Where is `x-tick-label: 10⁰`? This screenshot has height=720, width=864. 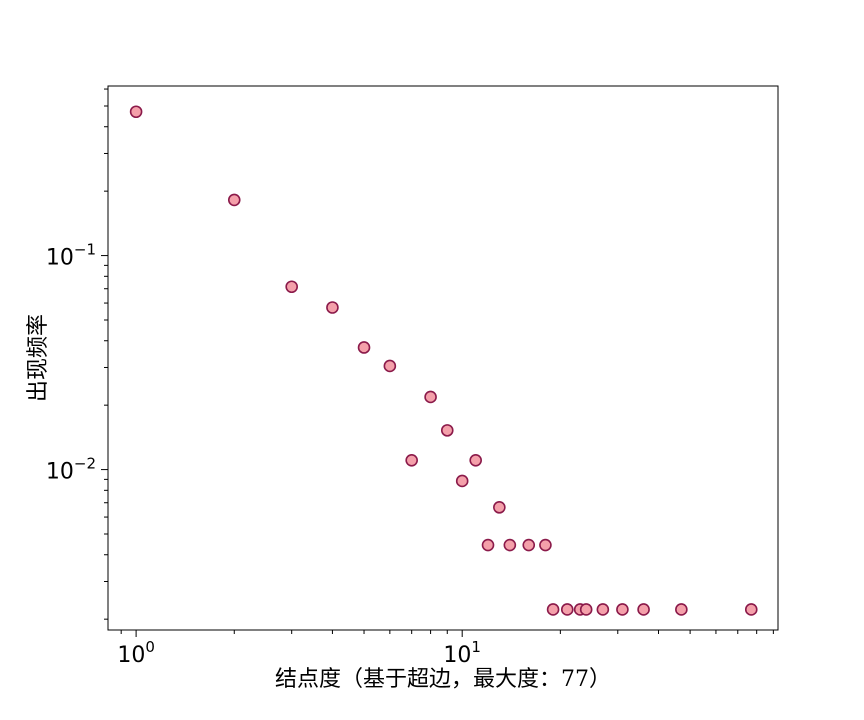
x-tick-label: 10⁰ is located at coordinates (136, 653).